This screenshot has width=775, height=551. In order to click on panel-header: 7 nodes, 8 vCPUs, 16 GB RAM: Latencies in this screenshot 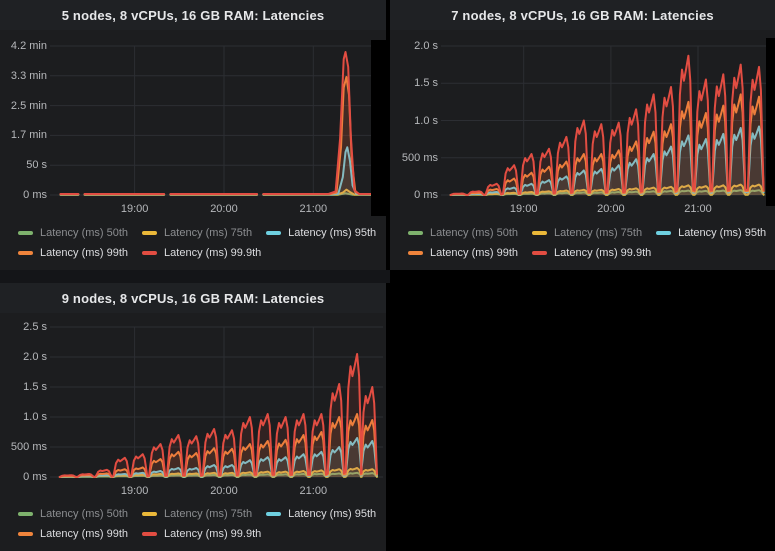, I will do `click(582, 15)`.